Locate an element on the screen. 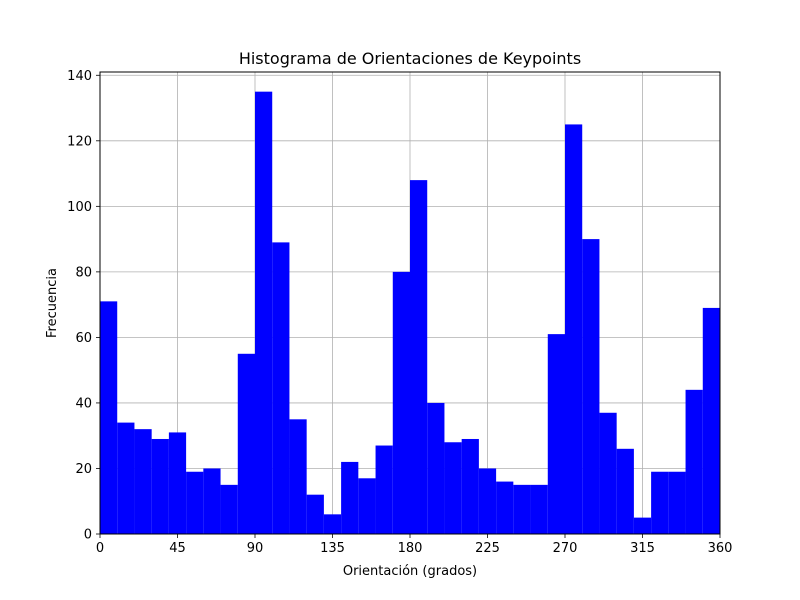 The image size is (800, 600). y-tick-label: 80 is located at coordinates (83, 272).